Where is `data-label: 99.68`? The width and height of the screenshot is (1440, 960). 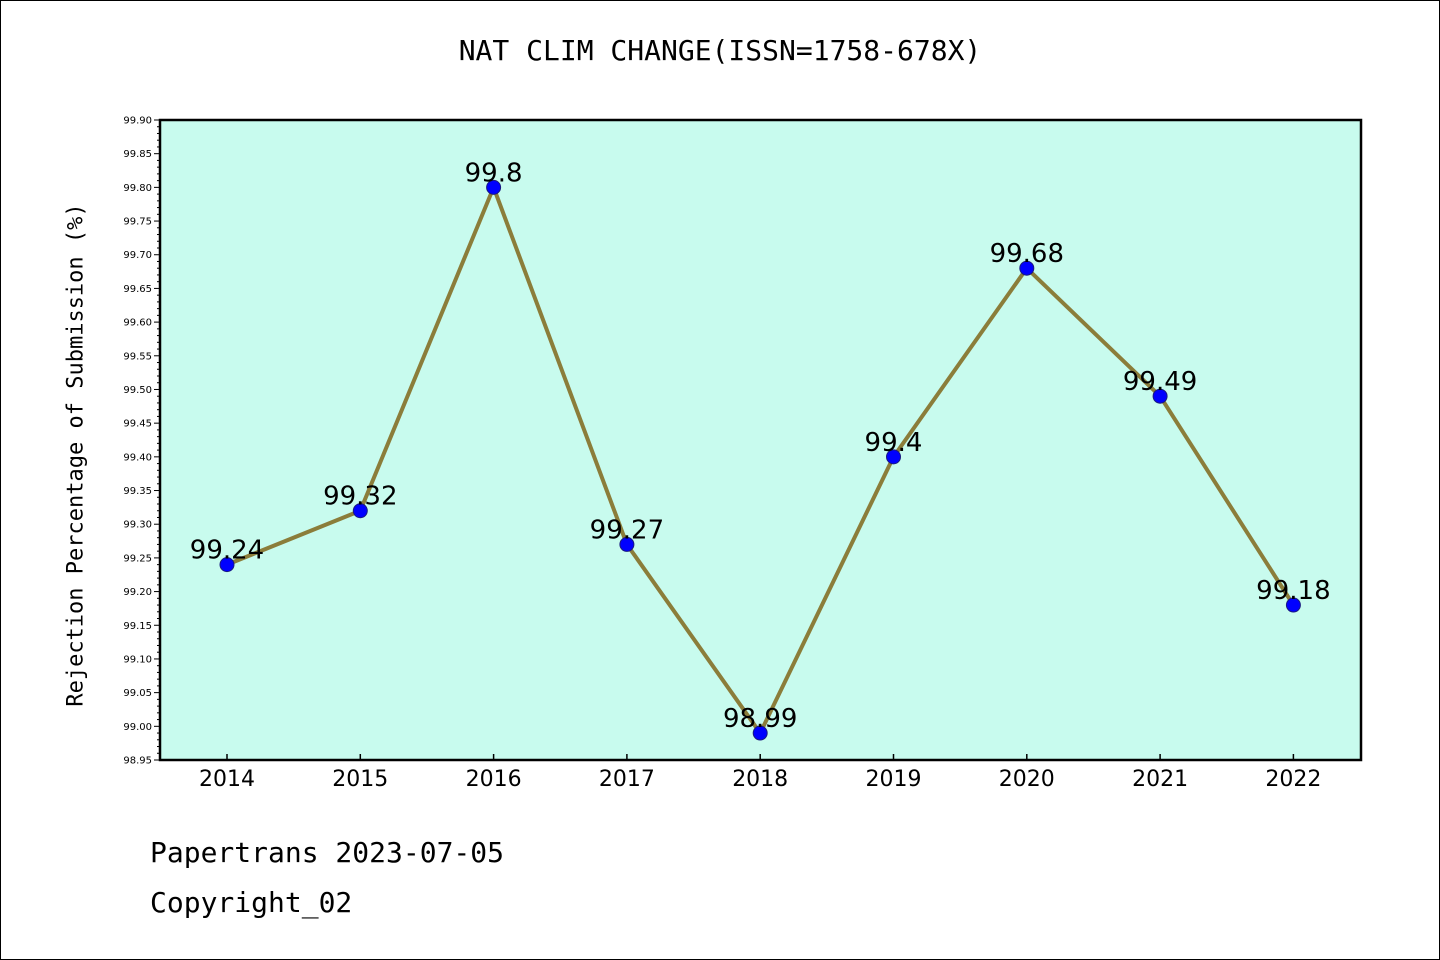 data-label: 99.68 is located at coordinates (1027, 254).